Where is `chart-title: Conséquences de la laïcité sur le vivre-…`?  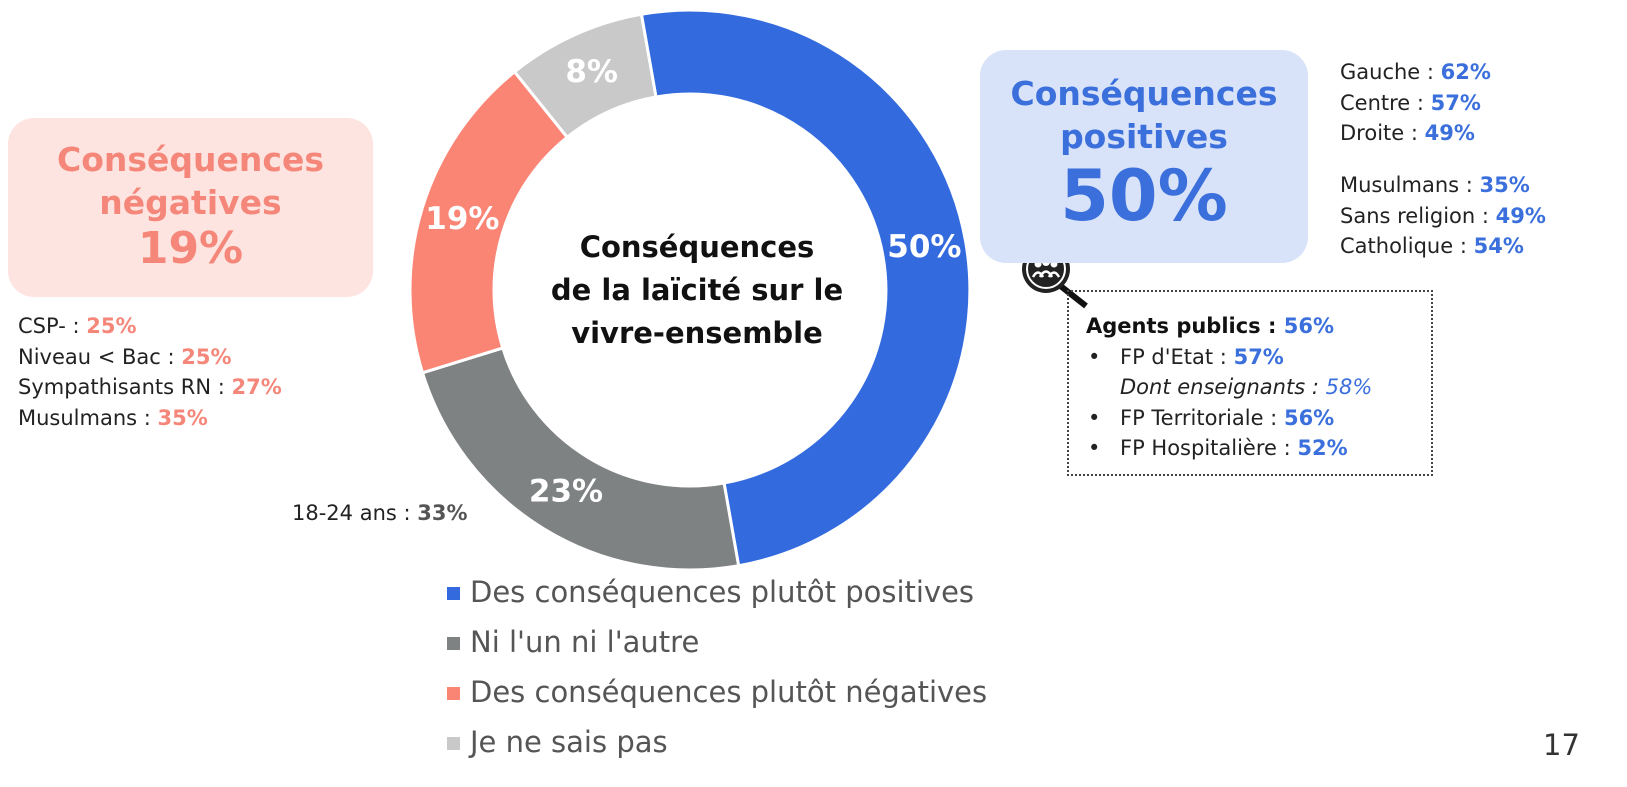
chart-title: Conséquences de la laïcité sur le vivre-… is located at coordinates (697, 290).